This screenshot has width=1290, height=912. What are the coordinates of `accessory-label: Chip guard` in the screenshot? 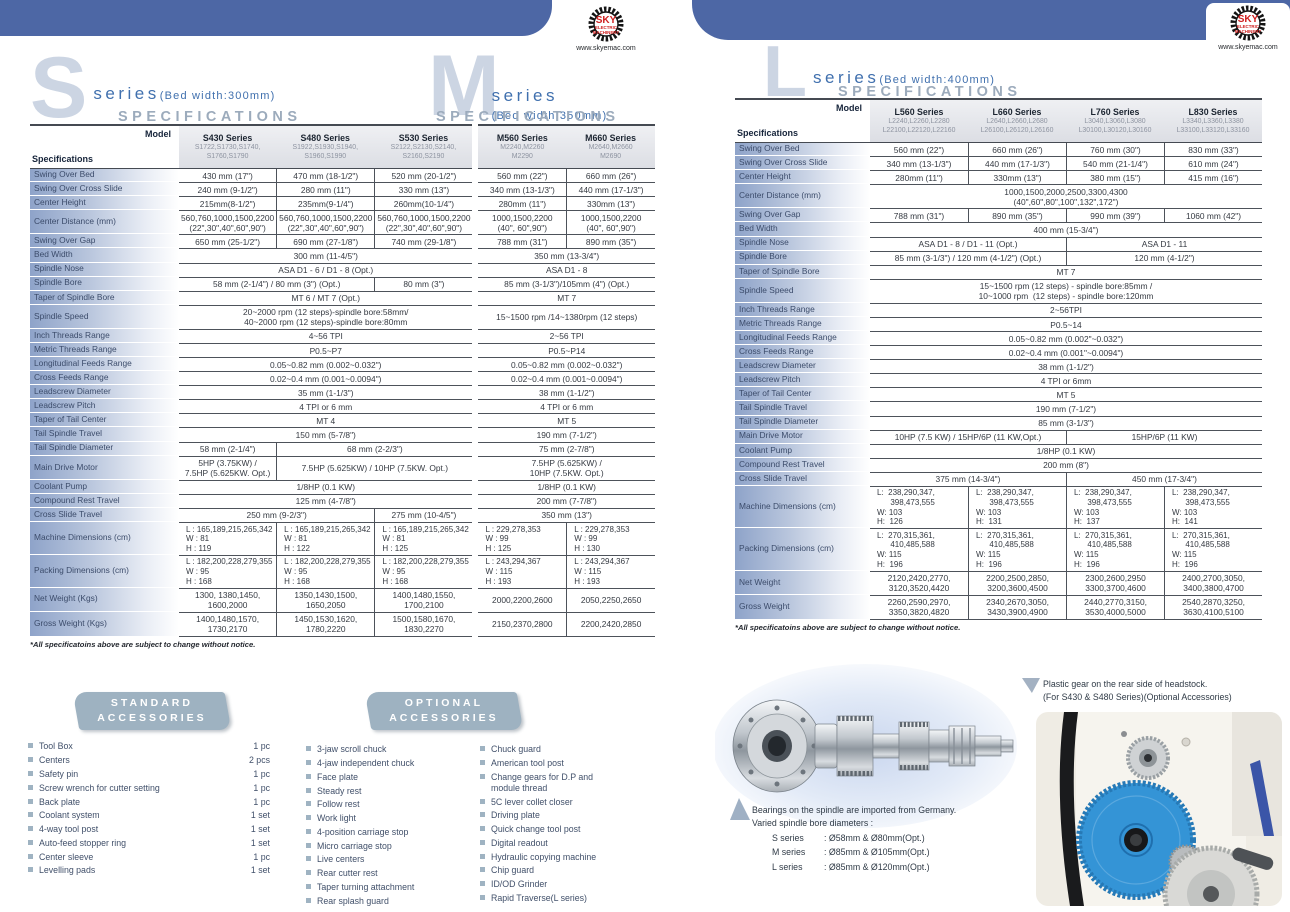 It's located at (513, 870).